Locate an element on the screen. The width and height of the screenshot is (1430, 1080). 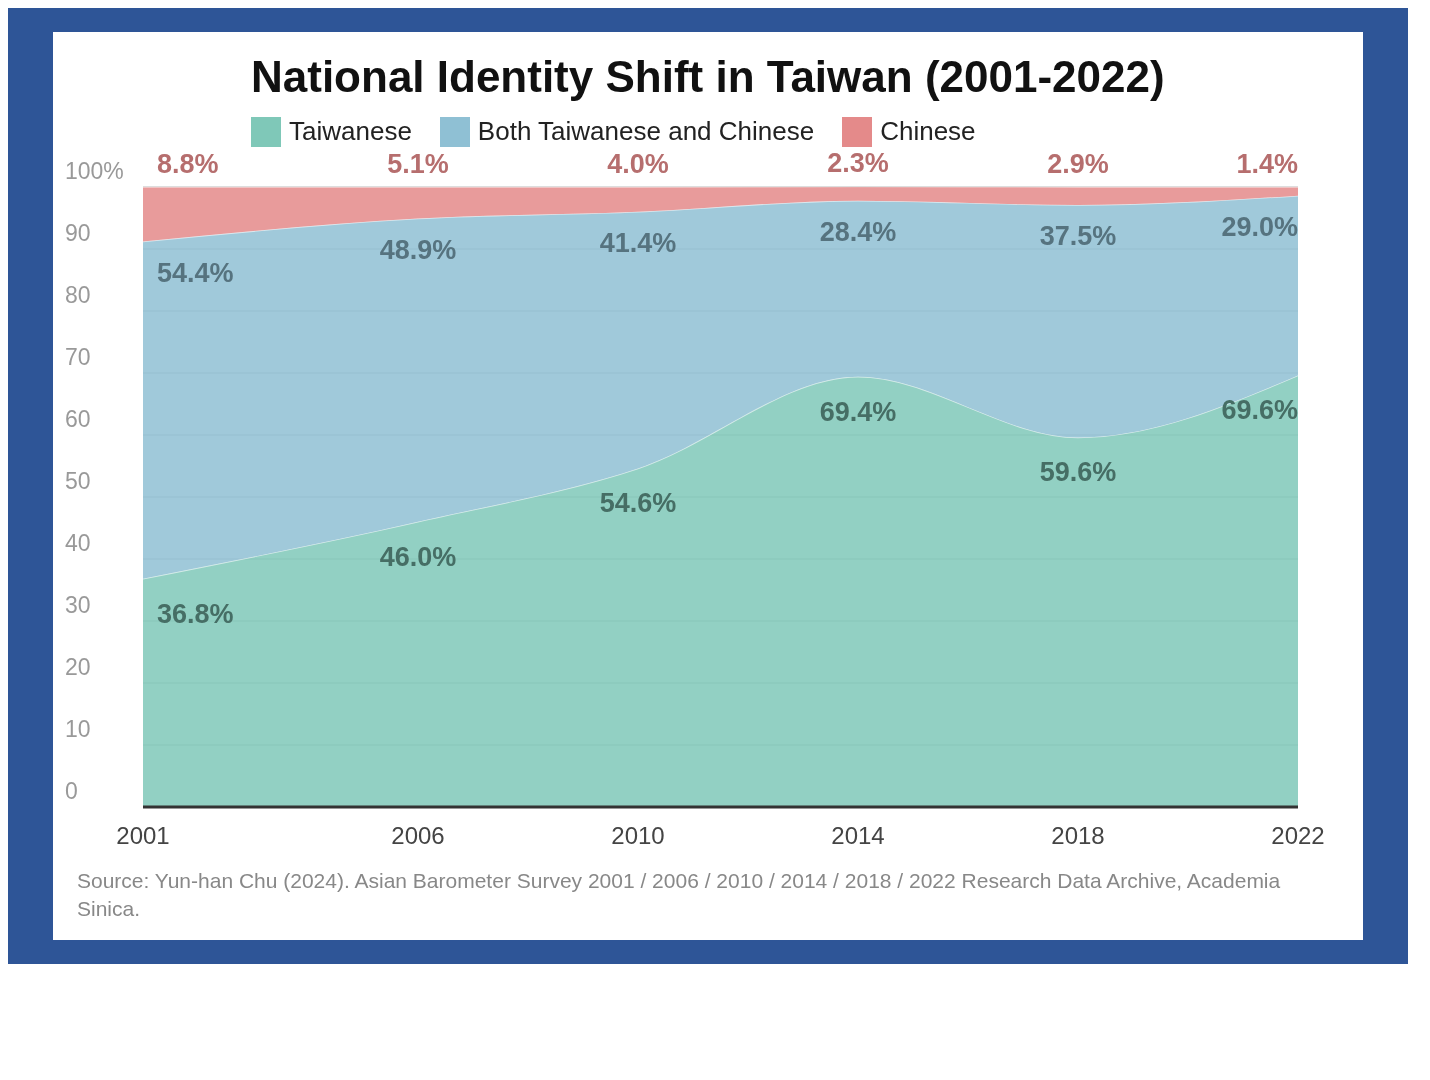
y-tick-label: 20 is located at coordinates (78, 667).